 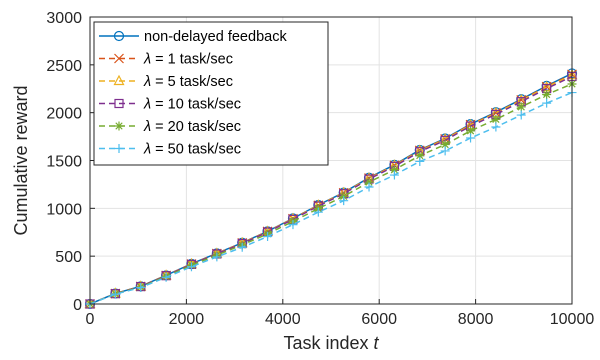 I want to click on y-tick-label: 1000, so click(x=64, y=209).